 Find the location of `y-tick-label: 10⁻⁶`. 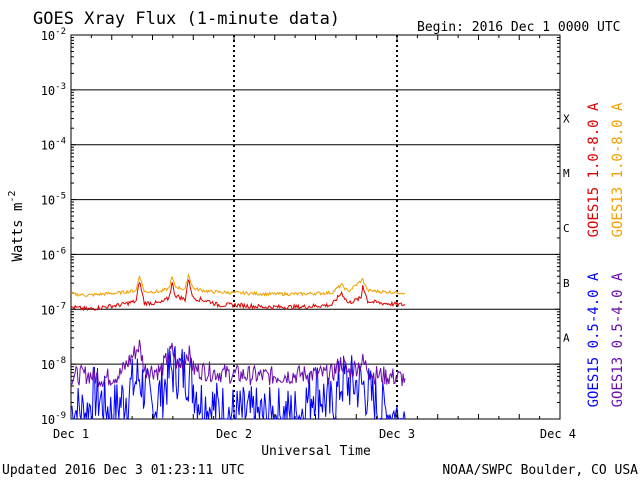

y-tick-label: 10⁻⁶ is located at coordinates (53, 254).